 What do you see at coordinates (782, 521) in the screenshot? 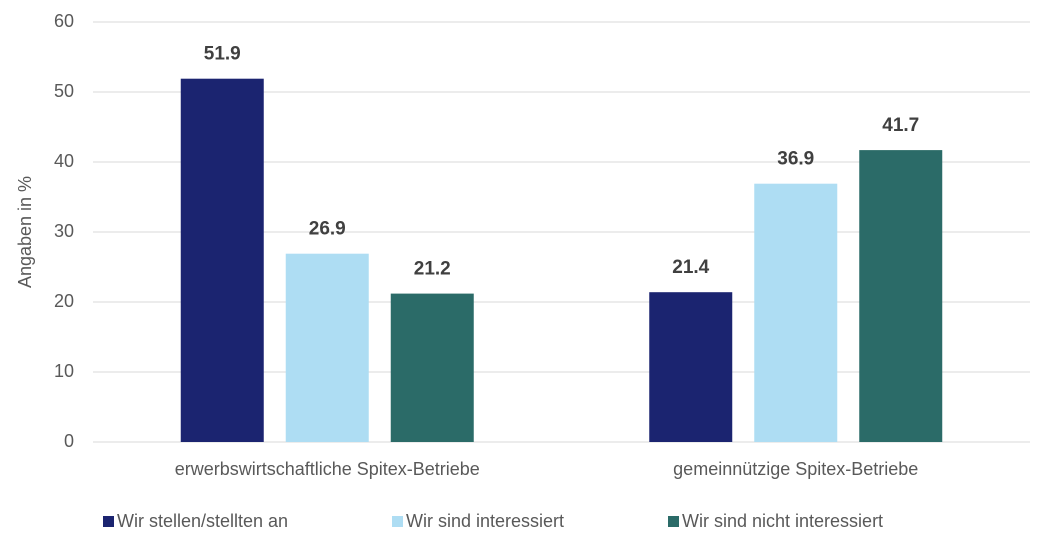
I see `legend-label: Wir sind nicht interessiert` at bounding box center [782, 521].